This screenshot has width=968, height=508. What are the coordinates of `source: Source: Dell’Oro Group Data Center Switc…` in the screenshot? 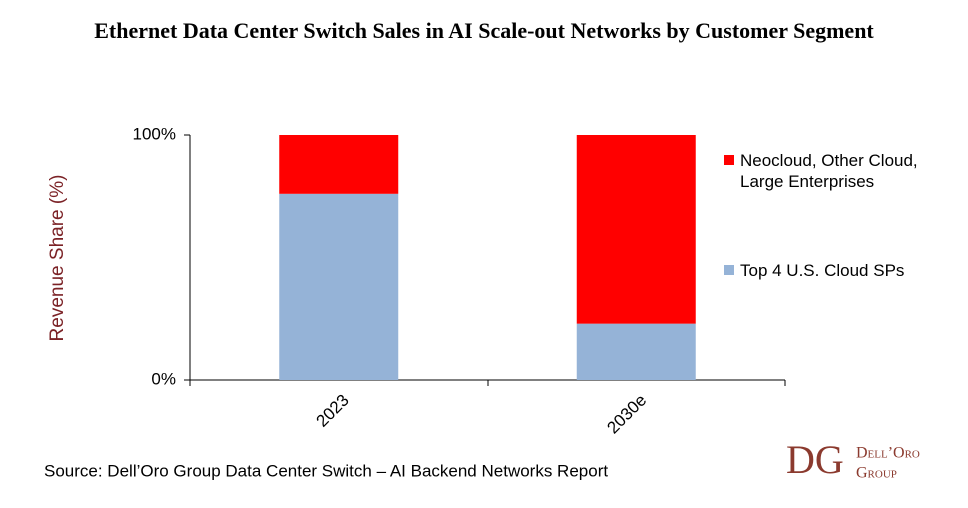 It's located at (326, 470).